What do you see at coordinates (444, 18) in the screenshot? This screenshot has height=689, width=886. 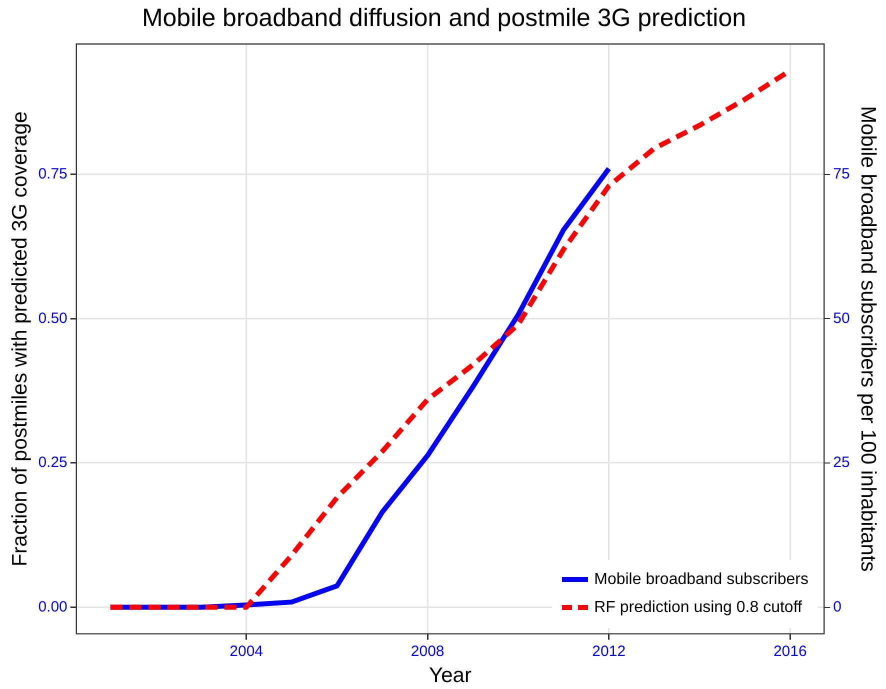 I see `chart-title: Mobile broadband diffusion and postmile 3G prediction` at bounding box center [444, 18].